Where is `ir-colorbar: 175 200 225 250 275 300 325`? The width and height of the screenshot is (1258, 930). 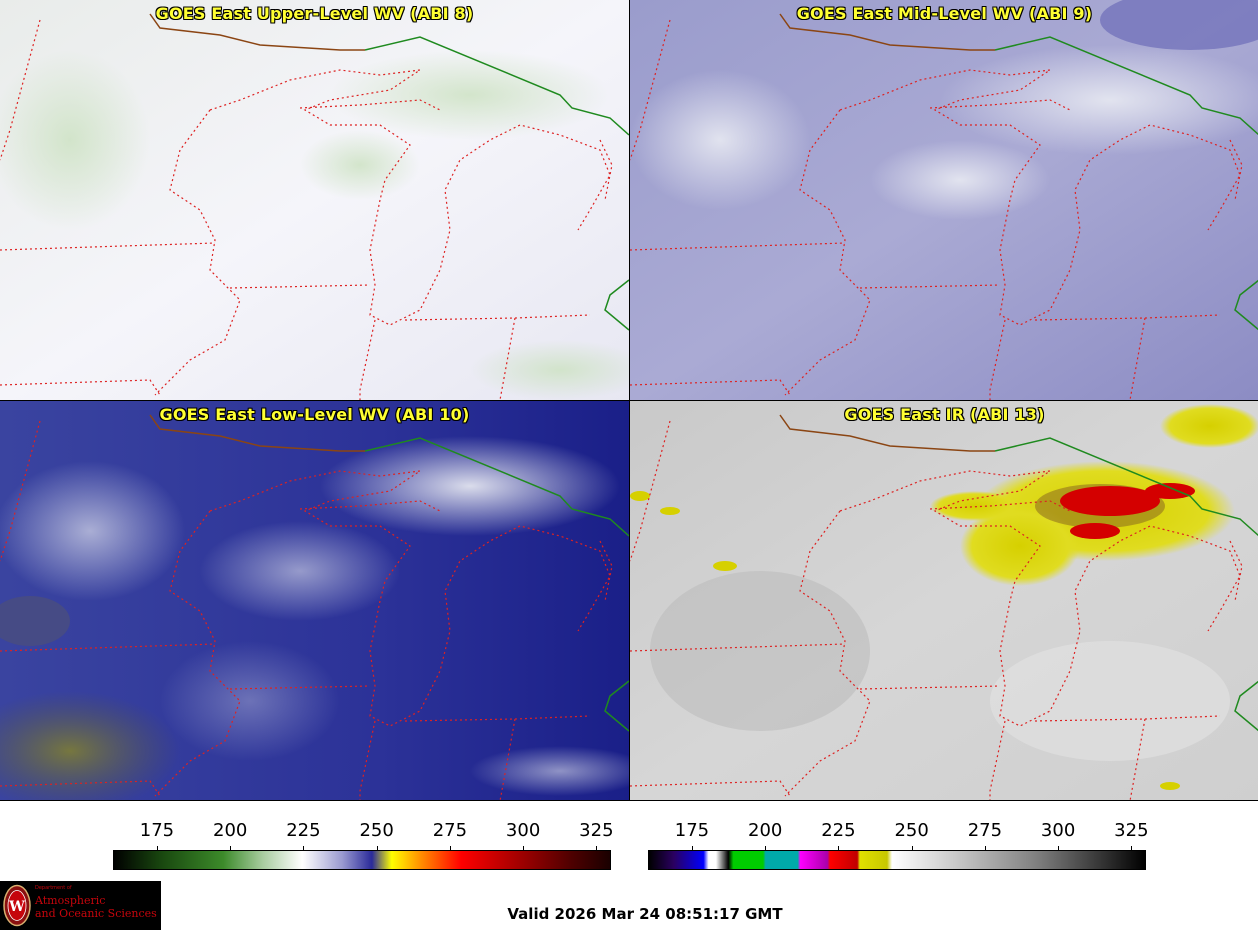 ir-colorbar: 175 200 225 250 275 300 325 is located at coordinates (898, 843).